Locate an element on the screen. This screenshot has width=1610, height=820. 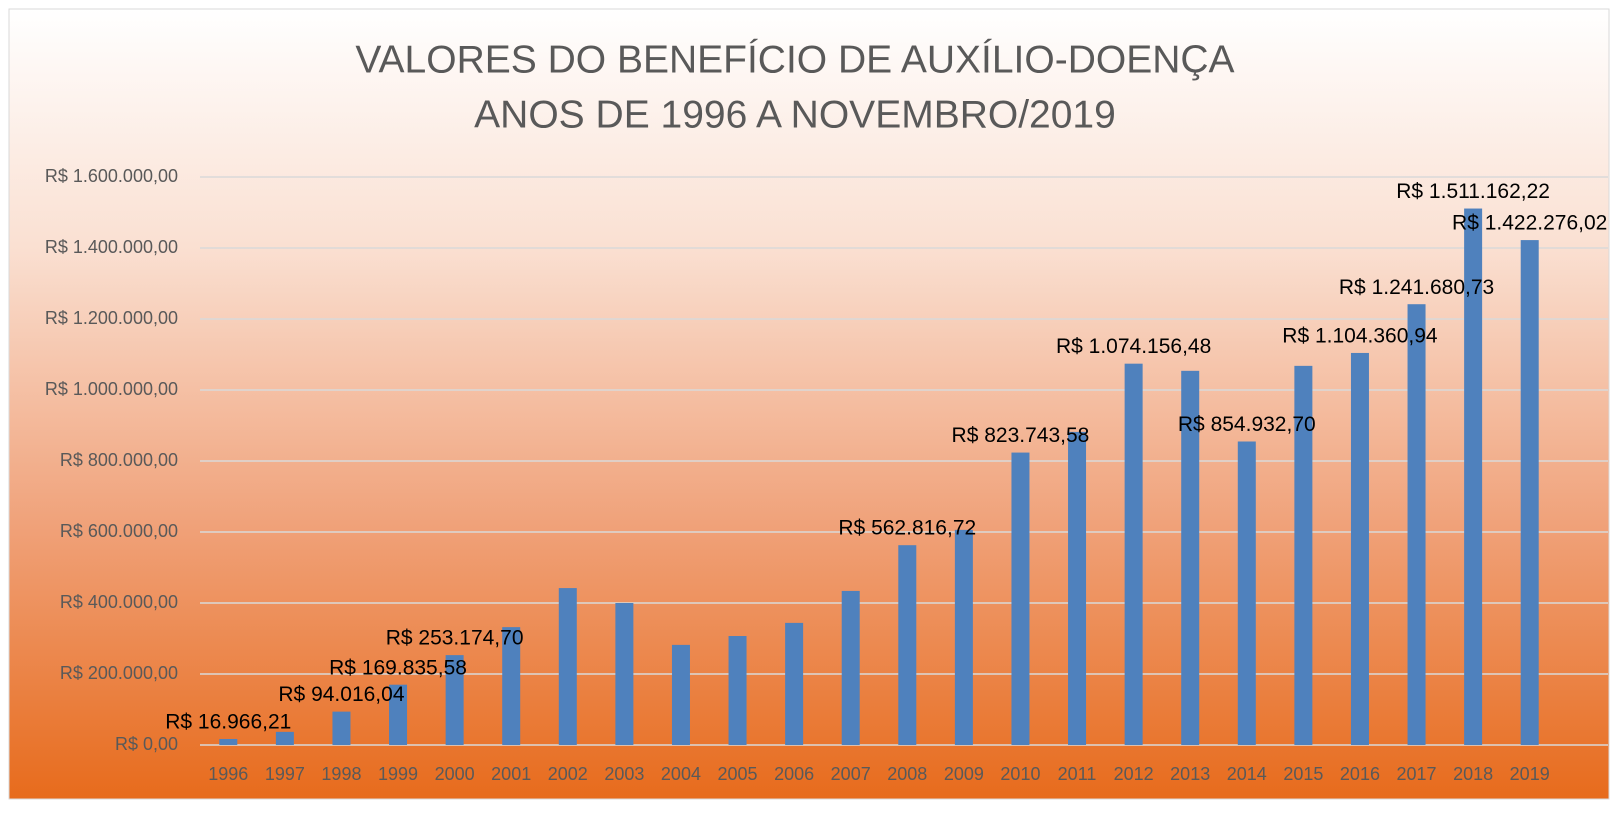
data-label: R$ 1.104.360,94 is located at coordinates (1360, 335).